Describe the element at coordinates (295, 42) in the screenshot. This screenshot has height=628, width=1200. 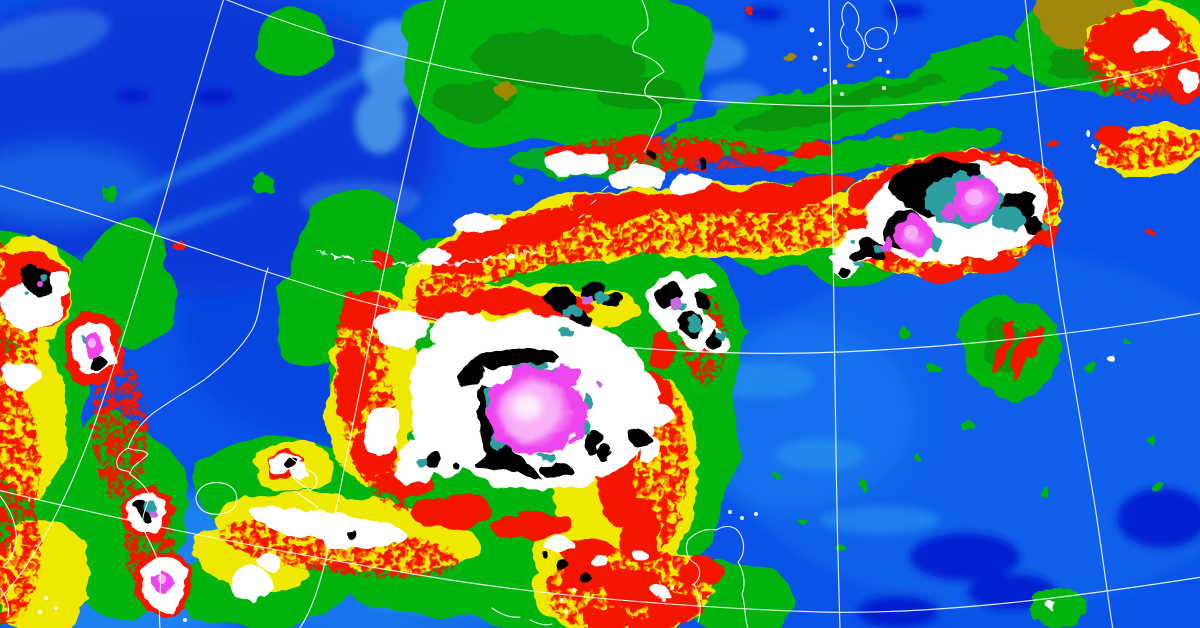
I see `green-patch-west` at that location.